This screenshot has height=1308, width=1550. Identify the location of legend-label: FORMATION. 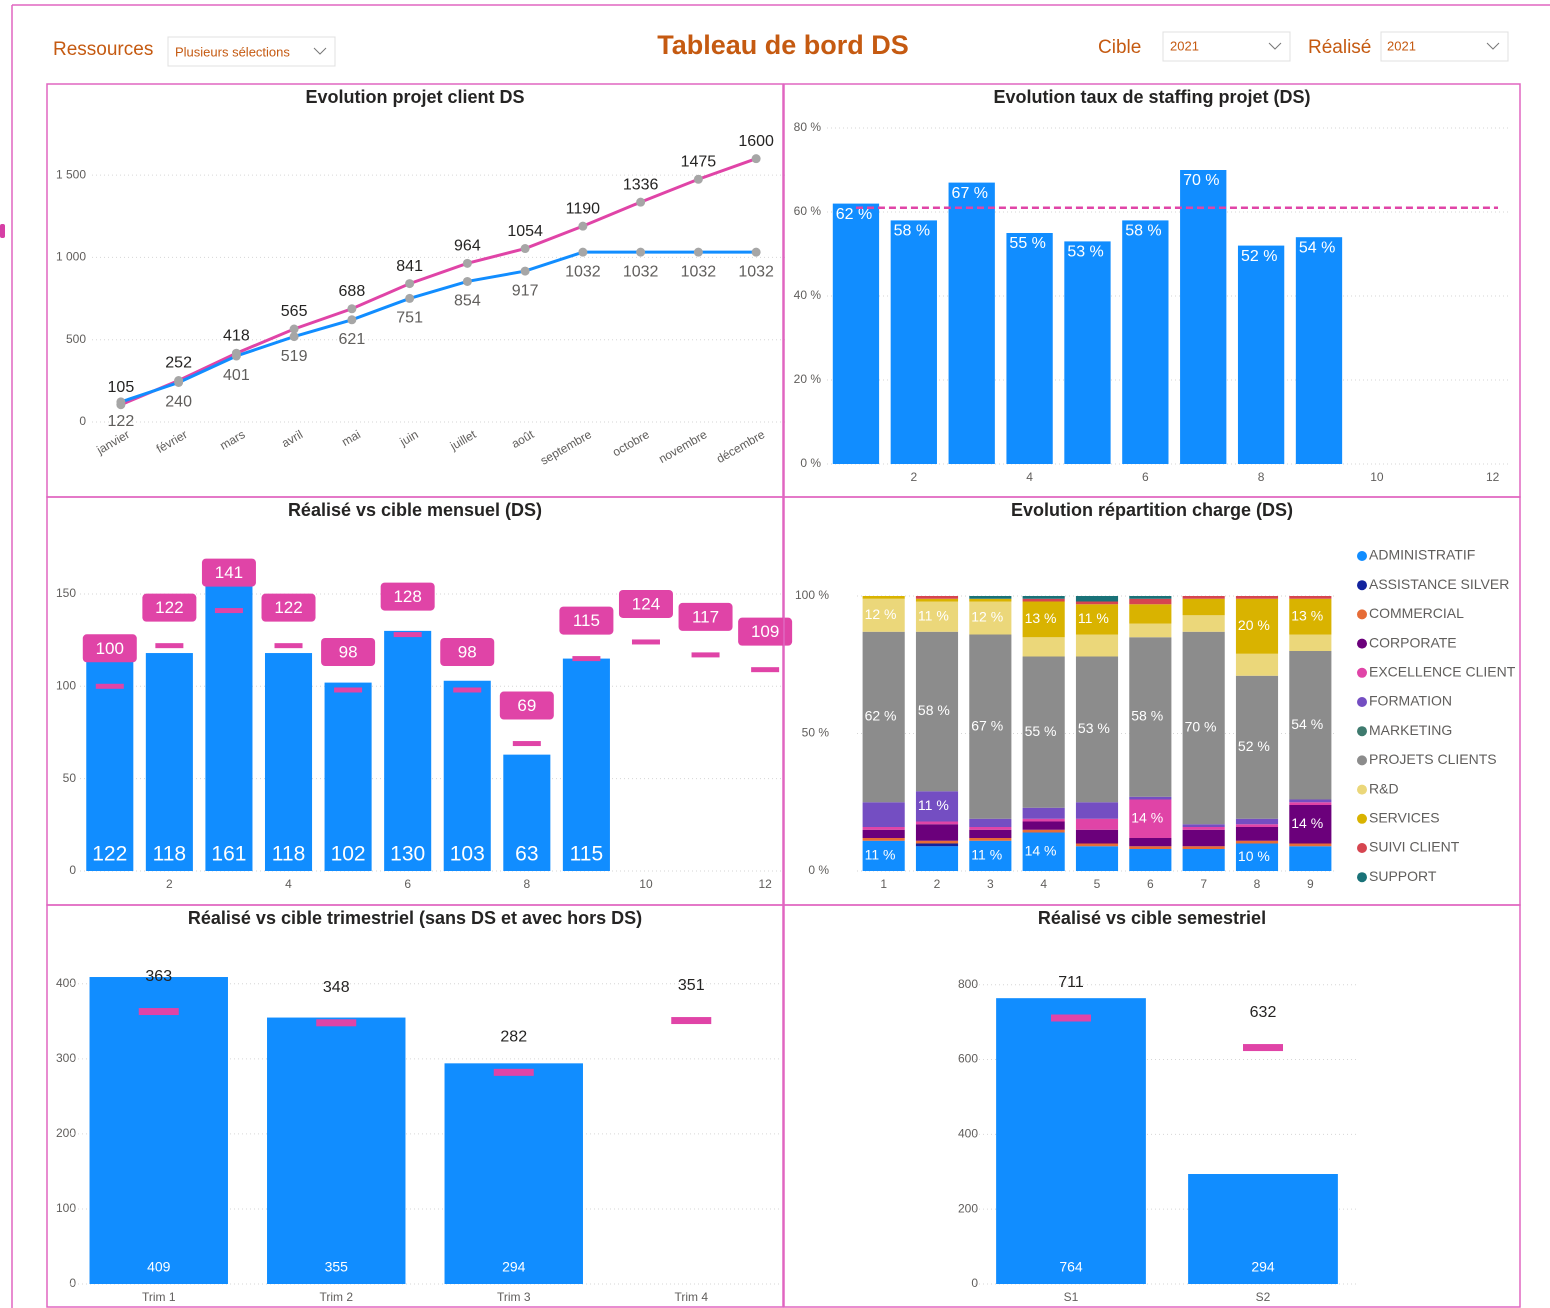
(1410, 701).